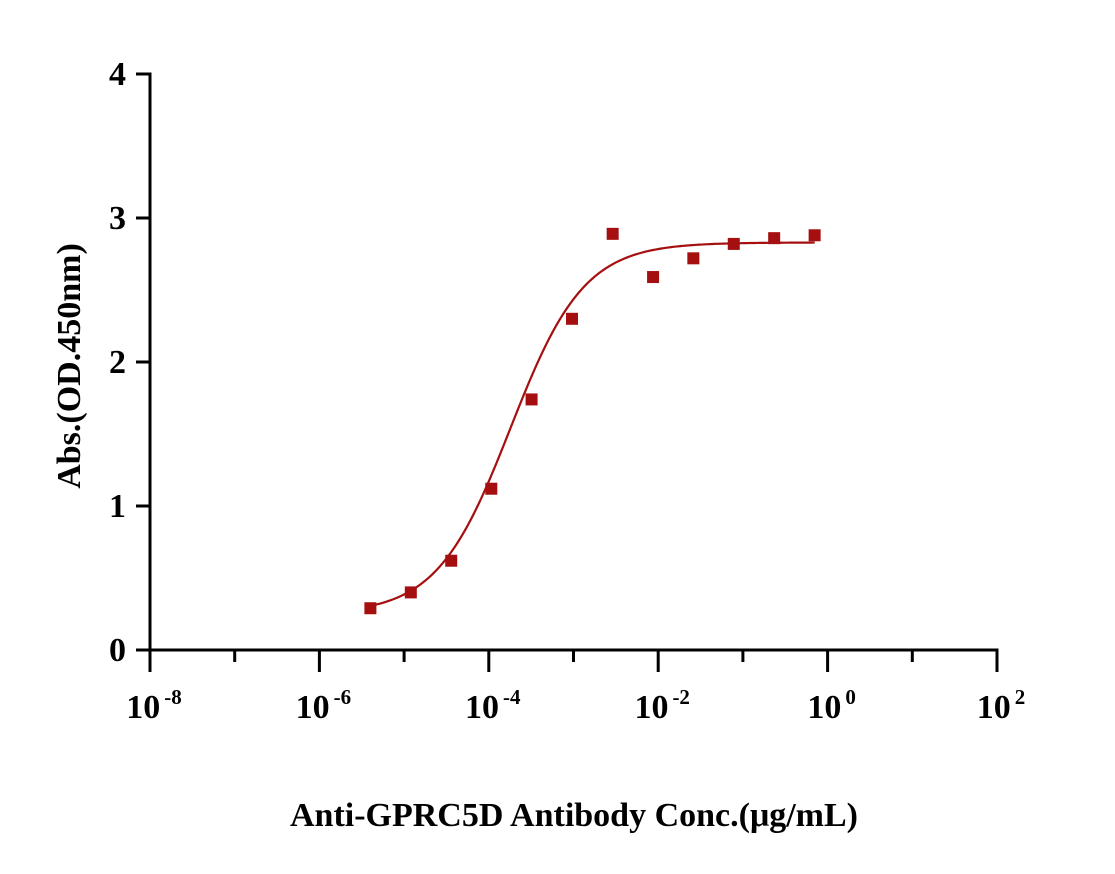 This screenshot has width=1115, height=874. I want to click on x-ticks-layer: 10 -8 10 -6 10 -4 10 -2 10 0 10 2, so click(575, 688).